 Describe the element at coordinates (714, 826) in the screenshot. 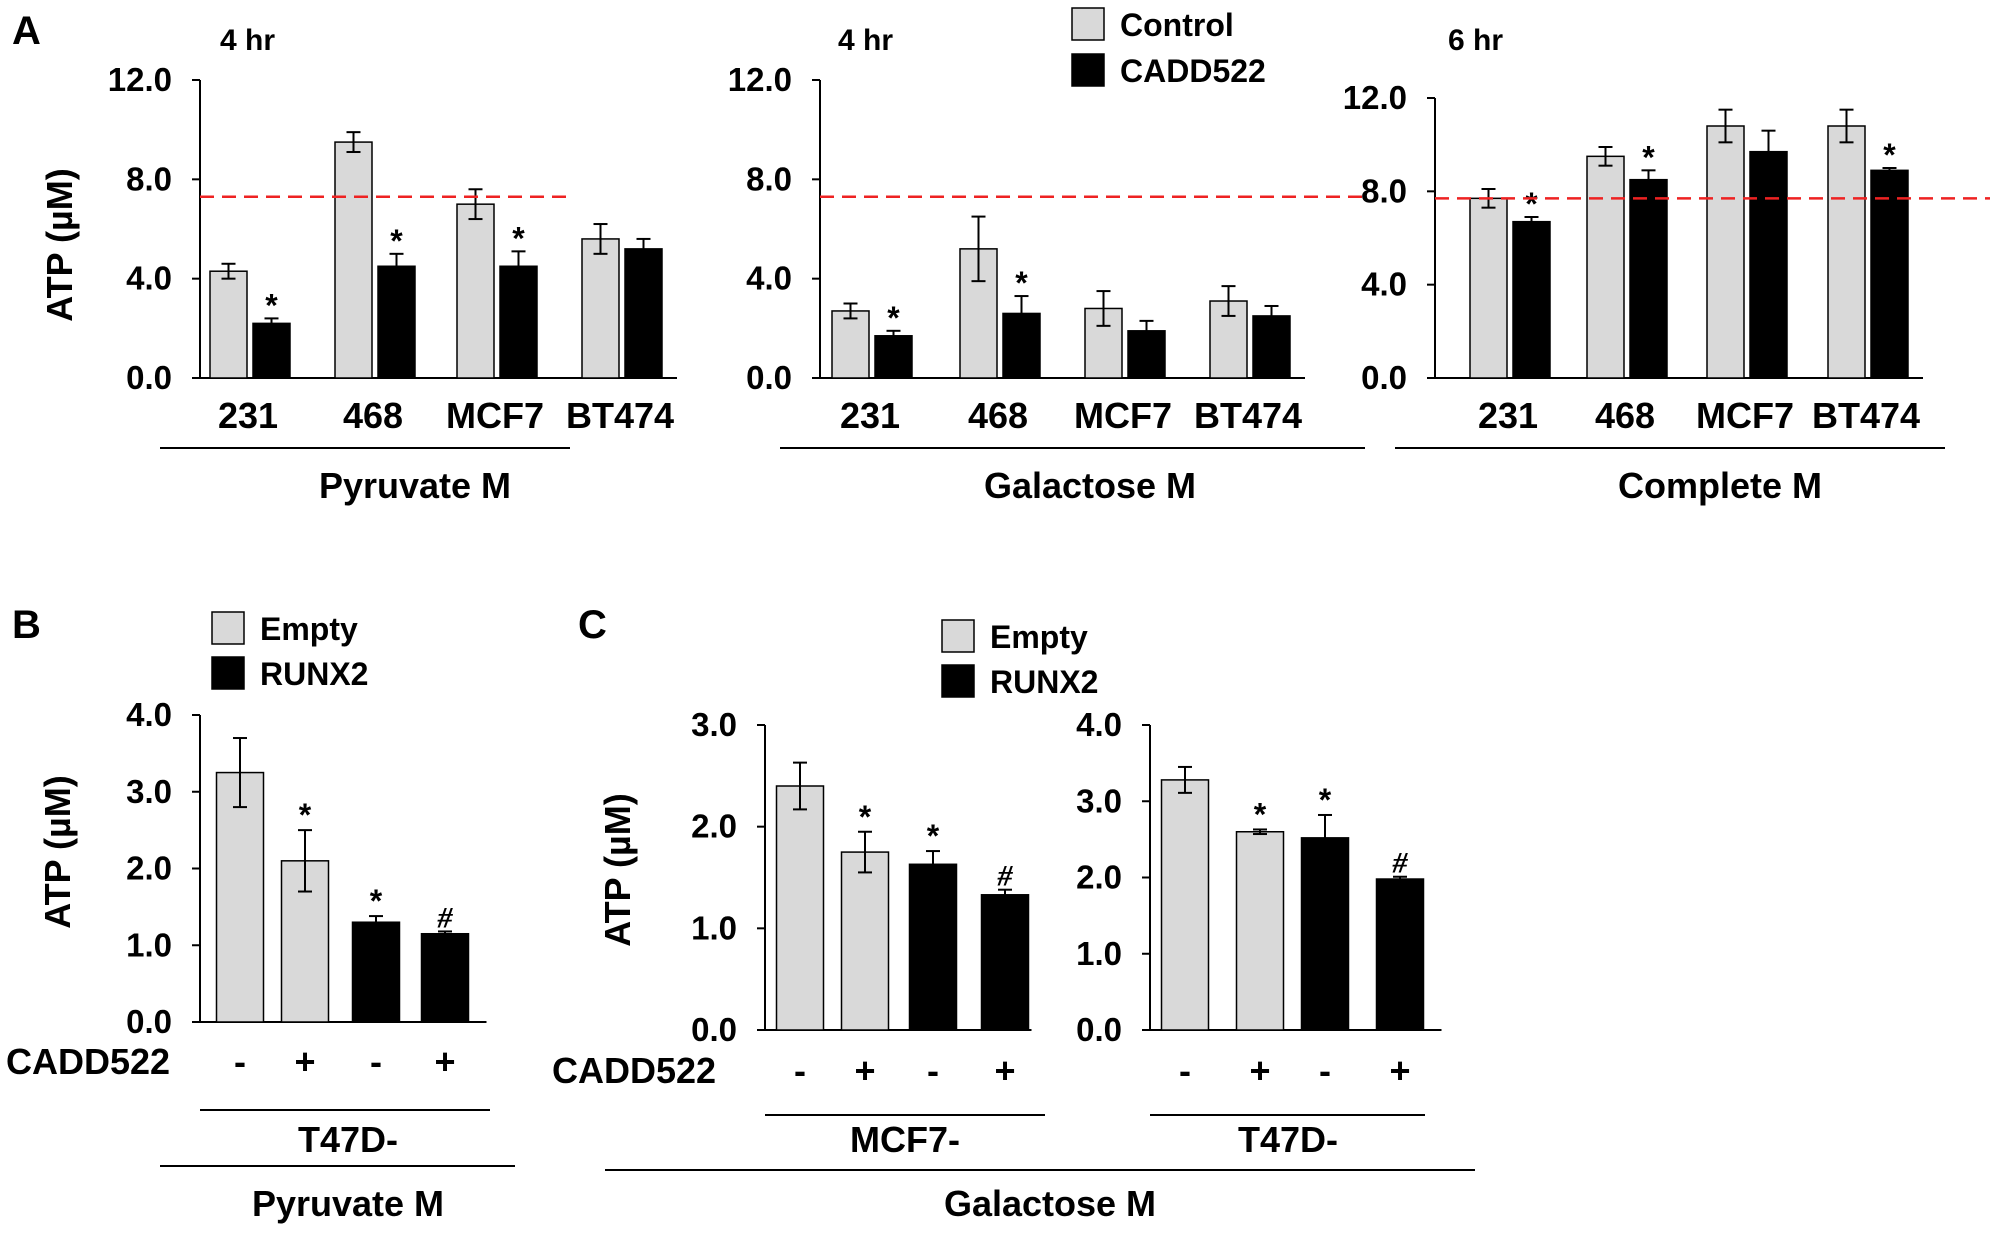

I see `y-tick-label-c1: 2.0` at that location.